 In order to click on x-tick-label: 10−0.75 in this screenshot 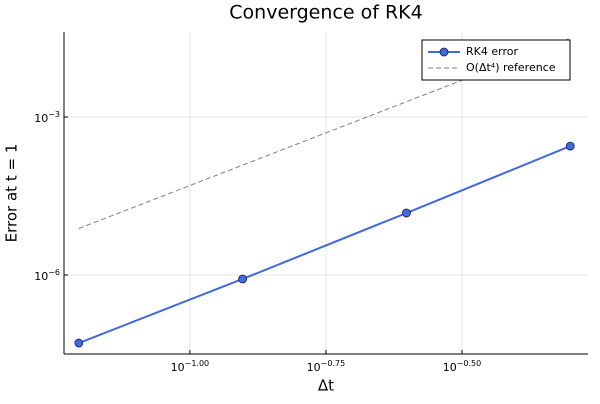, I will do `click(326, 367)`.